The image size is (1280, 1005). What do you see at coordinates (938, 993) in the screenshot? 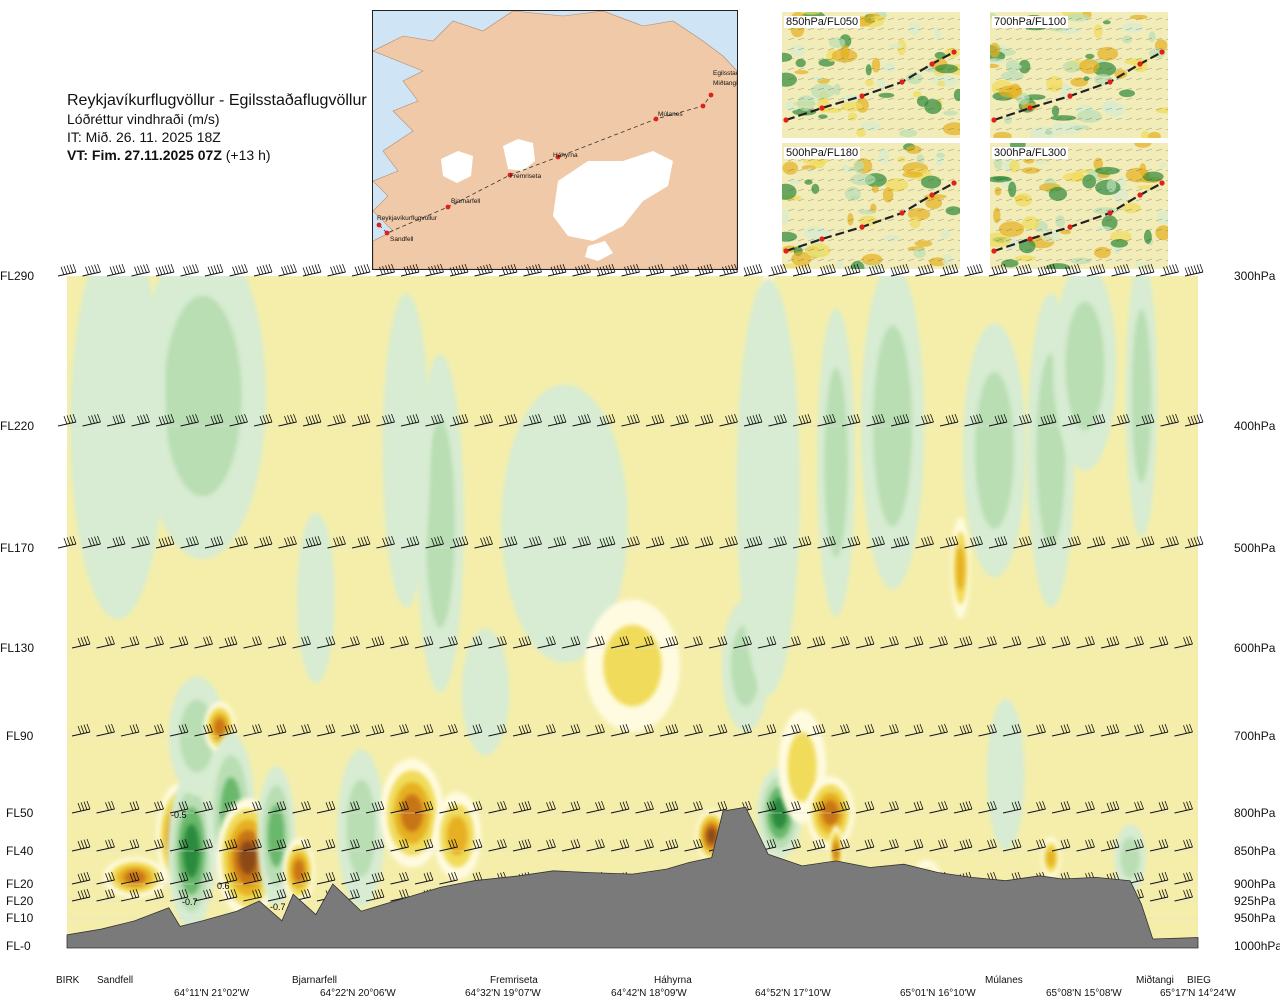
I see `coordinate-label: 65°01'N 16°10'W` at bounding box center [938, 993].